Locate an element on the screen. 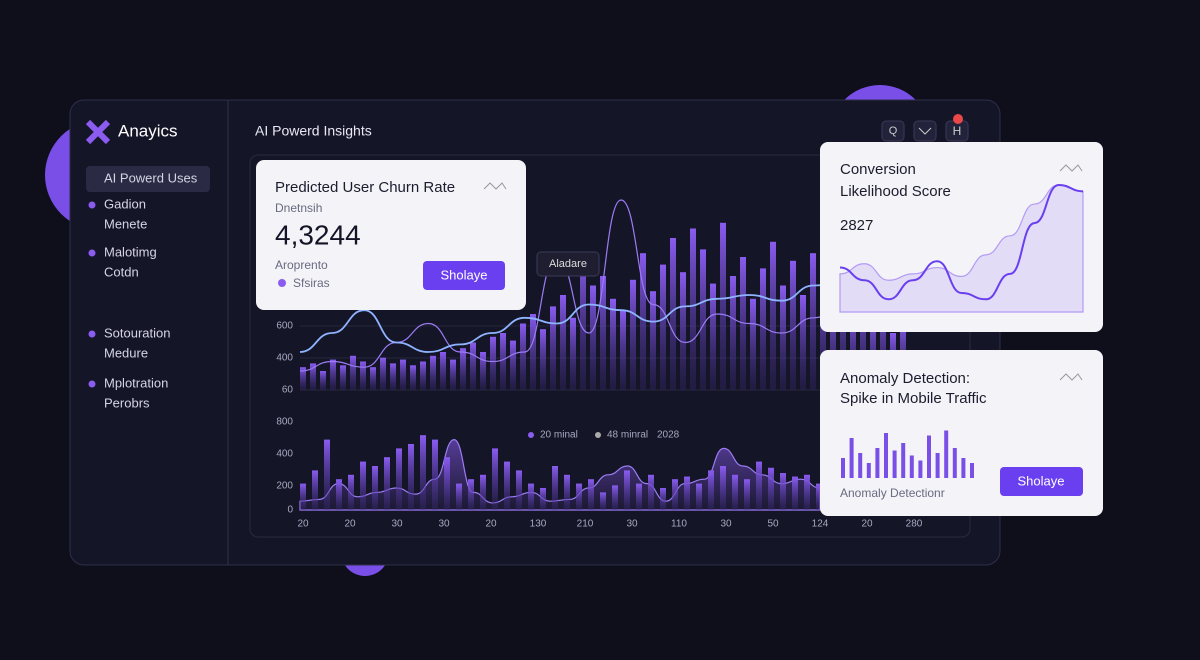  card-subtitle: Dnetnsih is located at coordinates (298, 208).